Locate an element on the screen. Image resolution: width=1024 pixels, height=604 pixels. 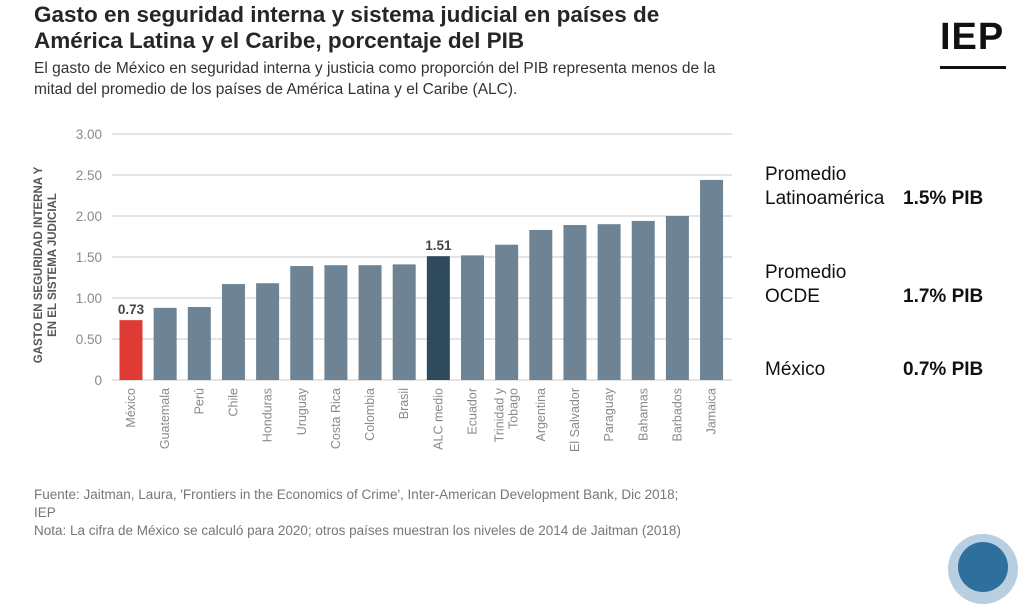
x-tick-label: Uruguay is located at coordinates (302, 411).